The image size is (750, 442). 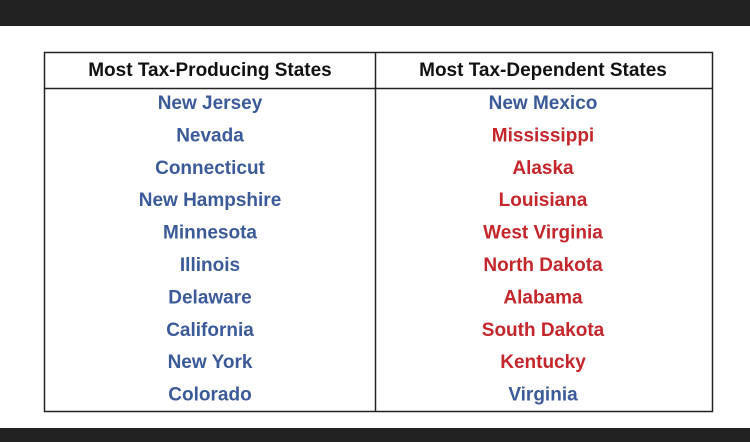 What do you see at coordinates (375, 435) in the screenshot?
I see `bottom-bar` at bounding box center [375, 435].